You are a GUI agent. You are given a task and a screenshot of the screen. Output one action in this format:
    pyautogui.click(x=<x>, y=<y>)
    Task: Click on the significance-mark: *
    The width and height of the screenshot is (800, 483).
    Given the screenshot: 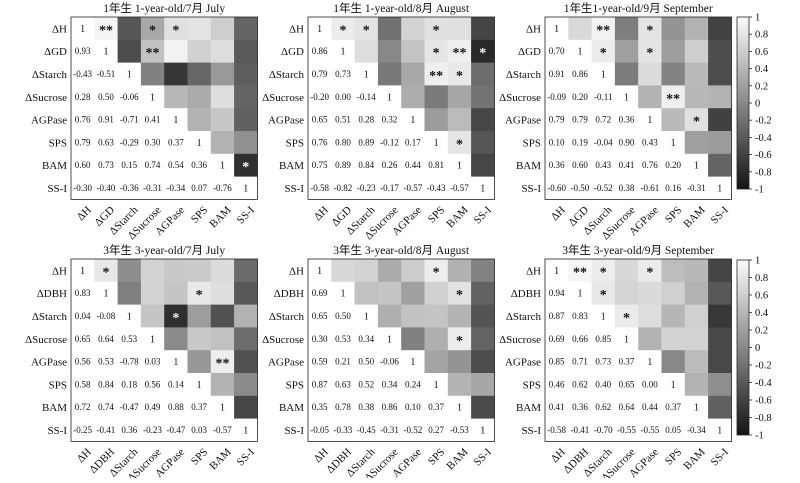 What is the action you would take?
    pyautogui.click(x=342, y=30)
    